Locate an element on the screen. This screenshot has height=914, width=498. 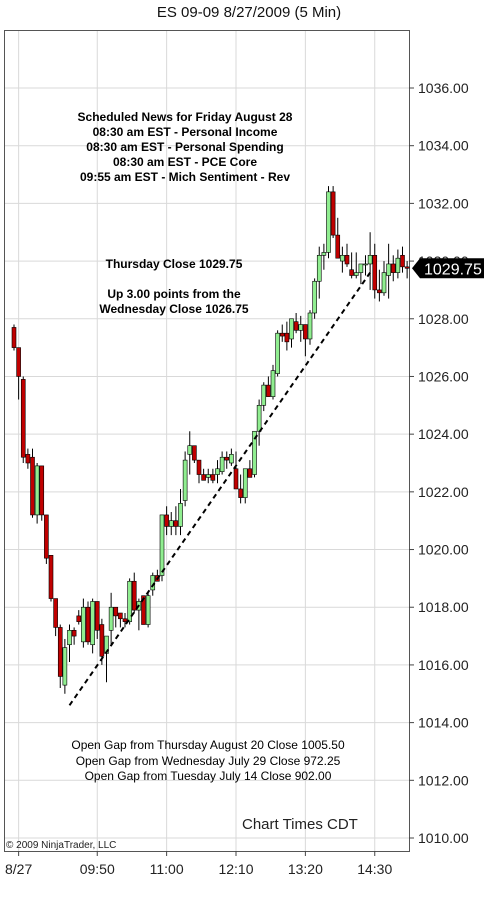
news-line: Scheduled News for Friday August 28 is located at coordinates (185, 117).